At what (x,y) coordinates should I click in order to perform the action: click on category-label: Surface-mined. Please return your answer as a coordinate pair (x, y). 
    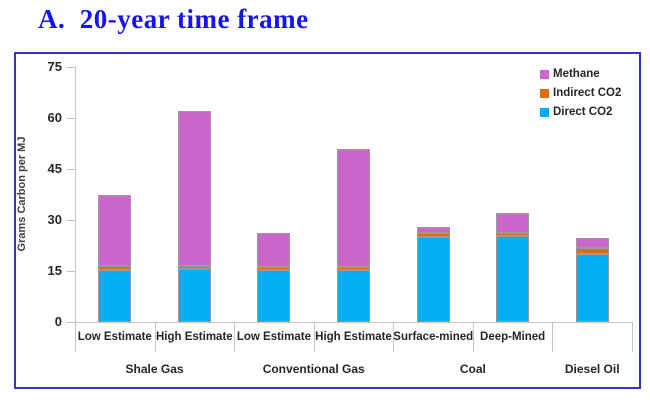
    Looking at the image, I should click on (433, 337).